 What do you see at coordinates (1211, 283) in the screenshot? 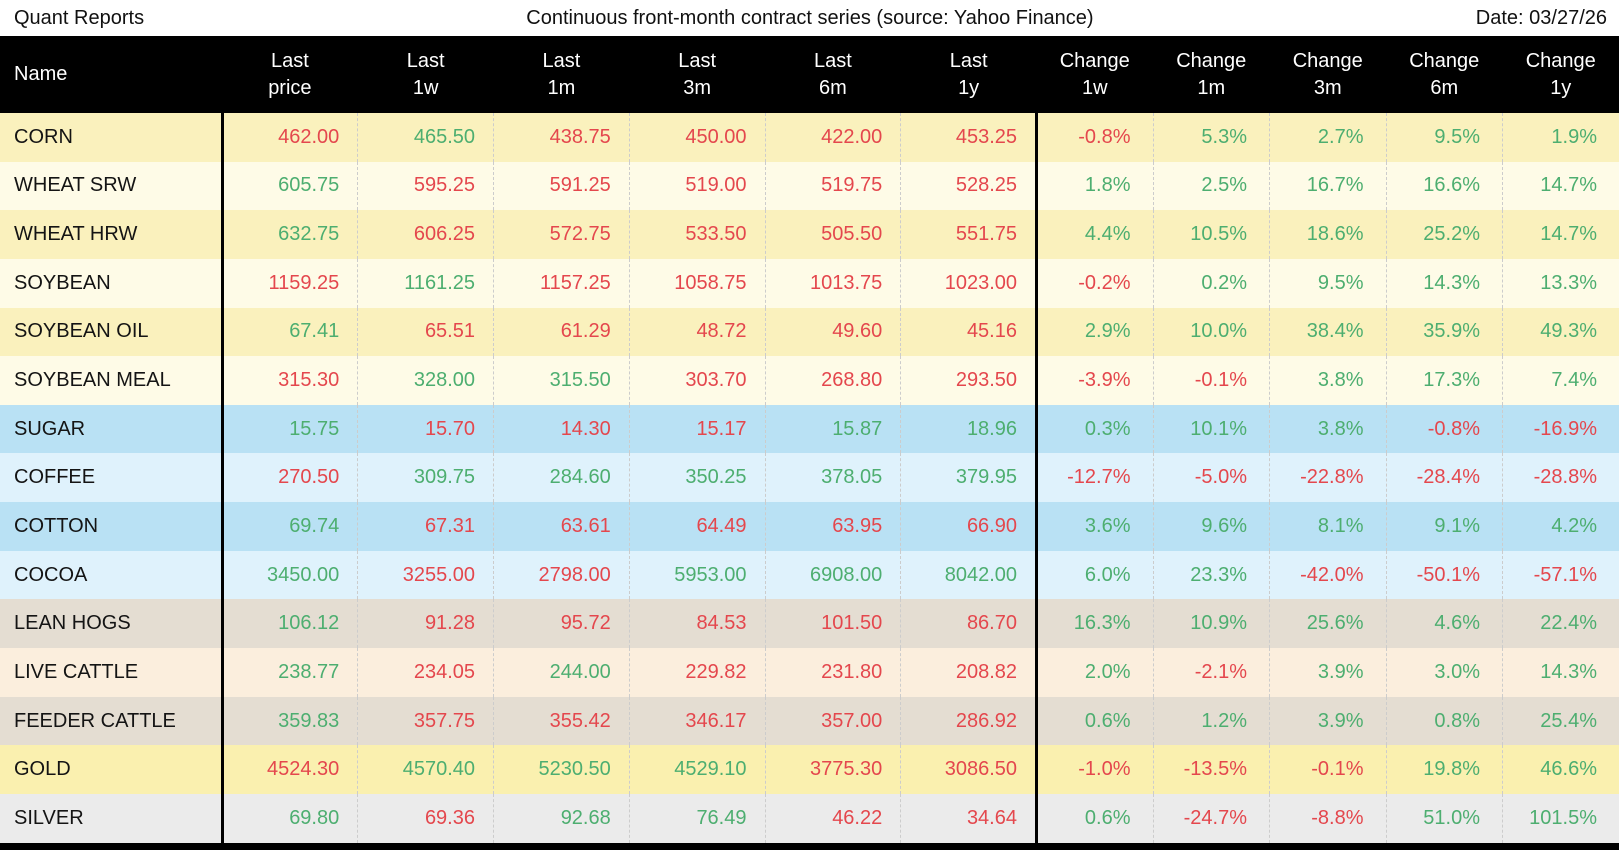
I see `change-cell: 0.2%` at bounding box center [1211, 283].